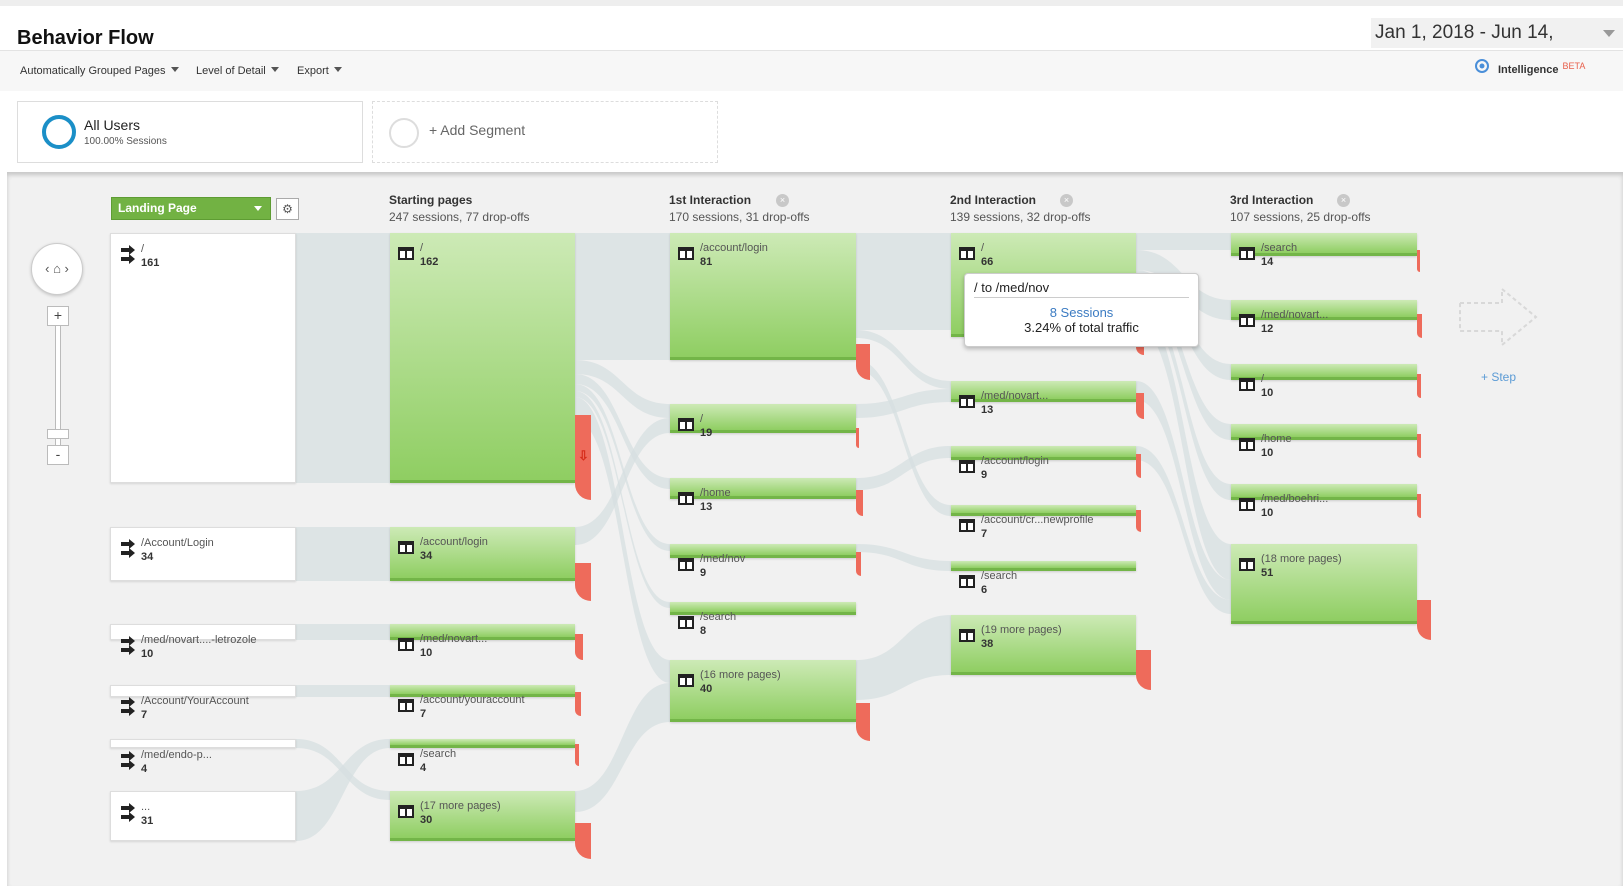  Describe the element at coordinates (85, 38) in the screenshot. I see `page-title: Behavior Flow` at that location.